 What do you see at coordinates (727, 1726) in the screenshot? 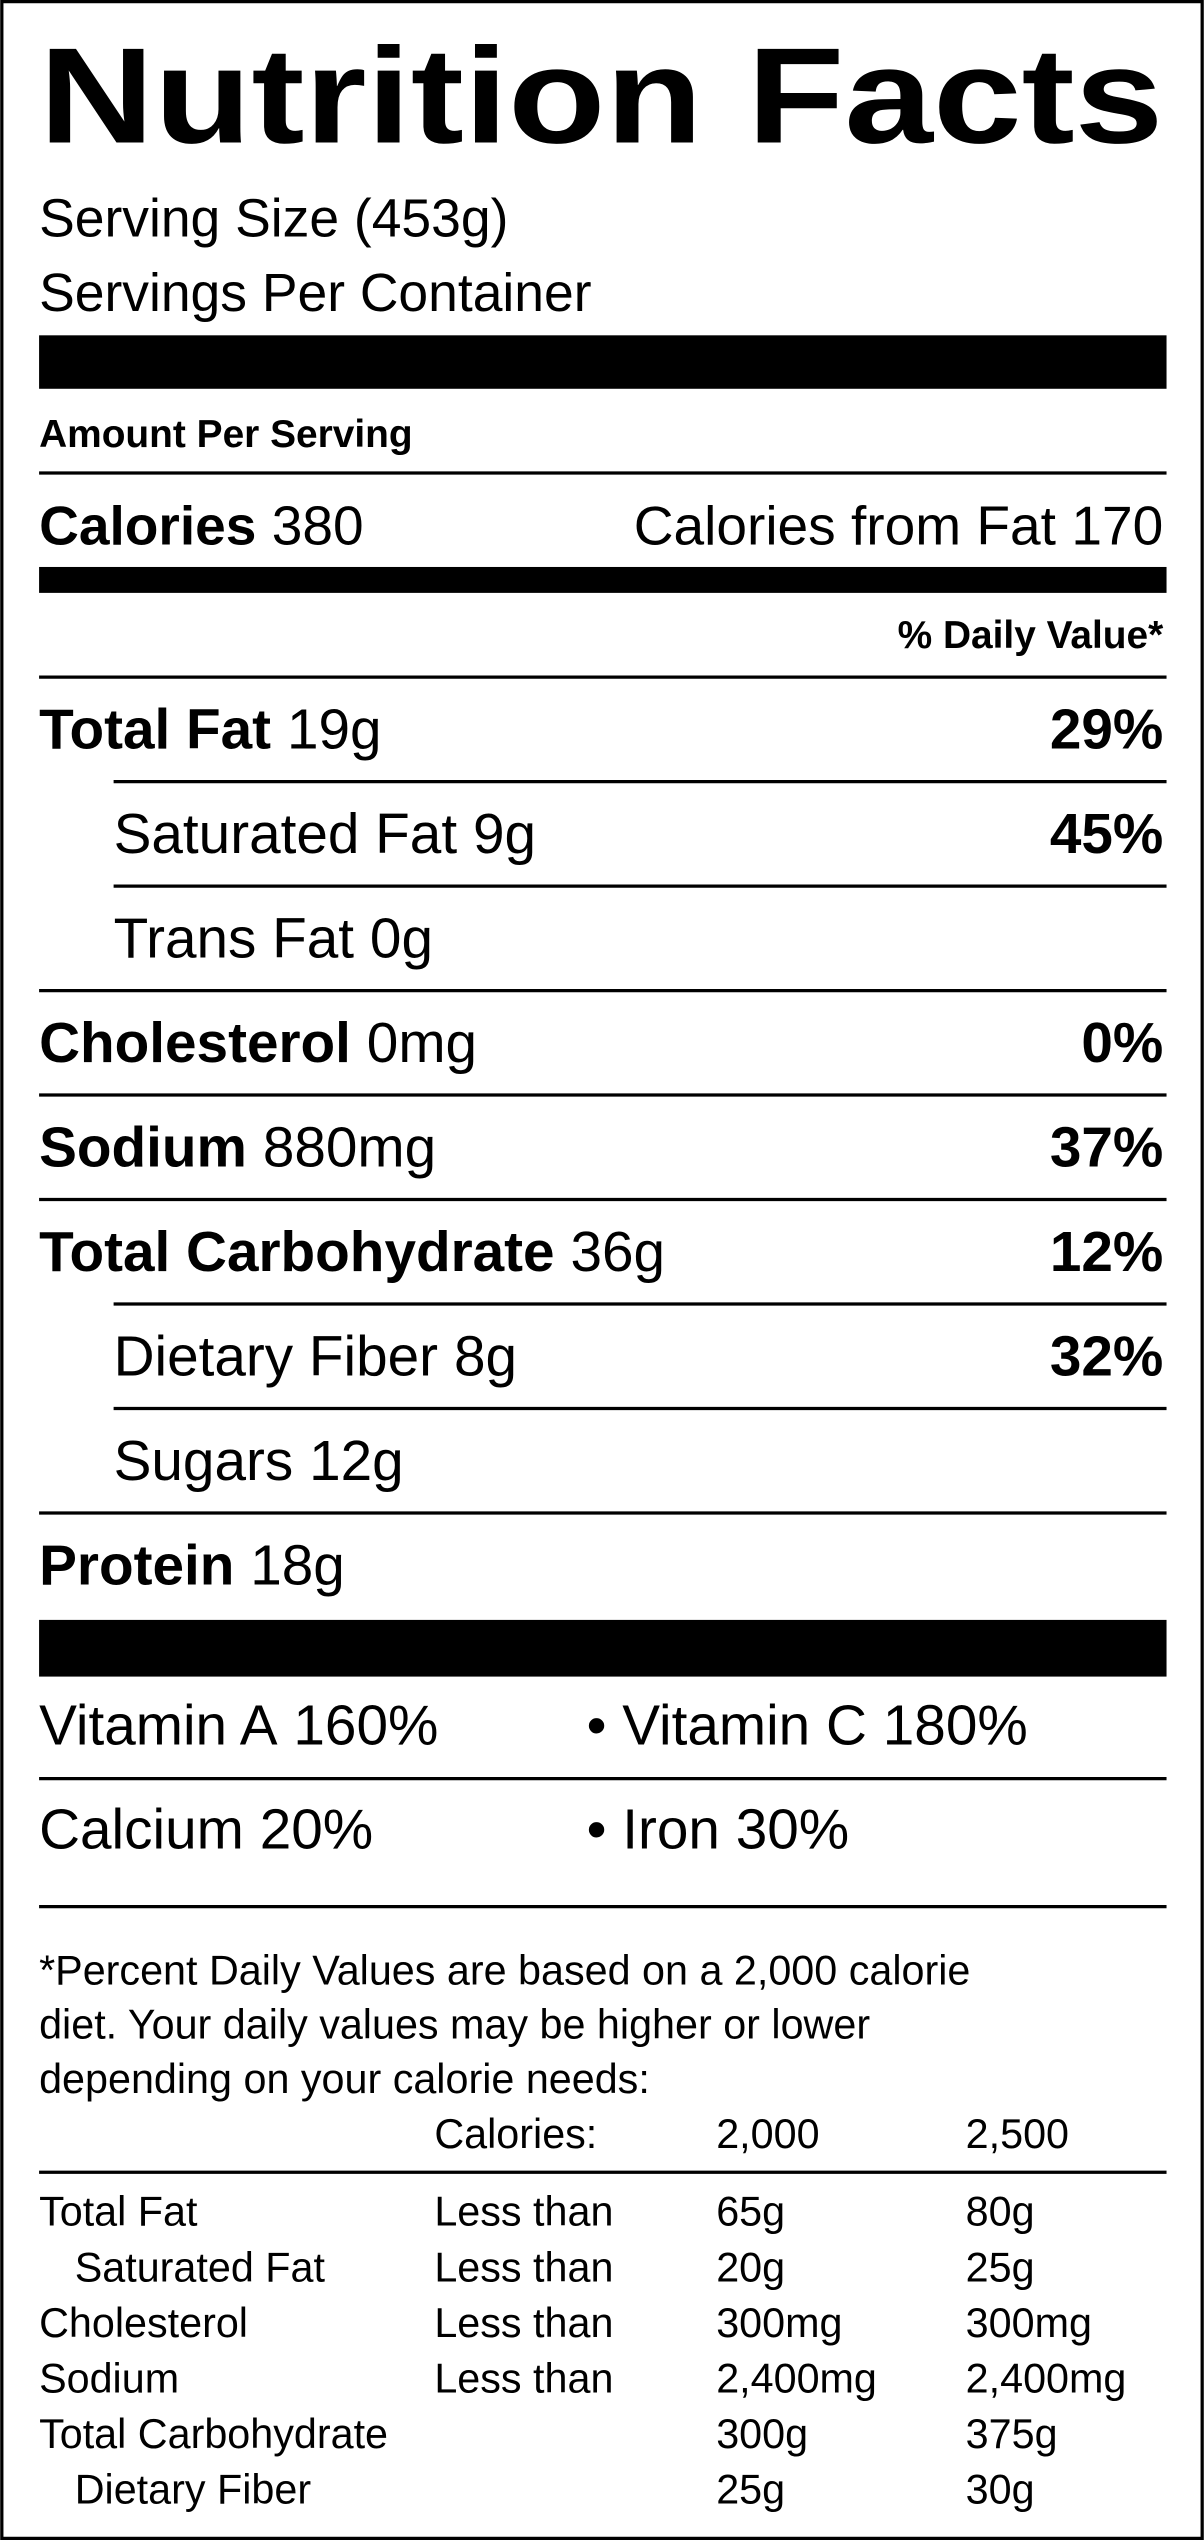
I see `vitamin-part: • Vitamin C` at bounding box center [727, 1726].